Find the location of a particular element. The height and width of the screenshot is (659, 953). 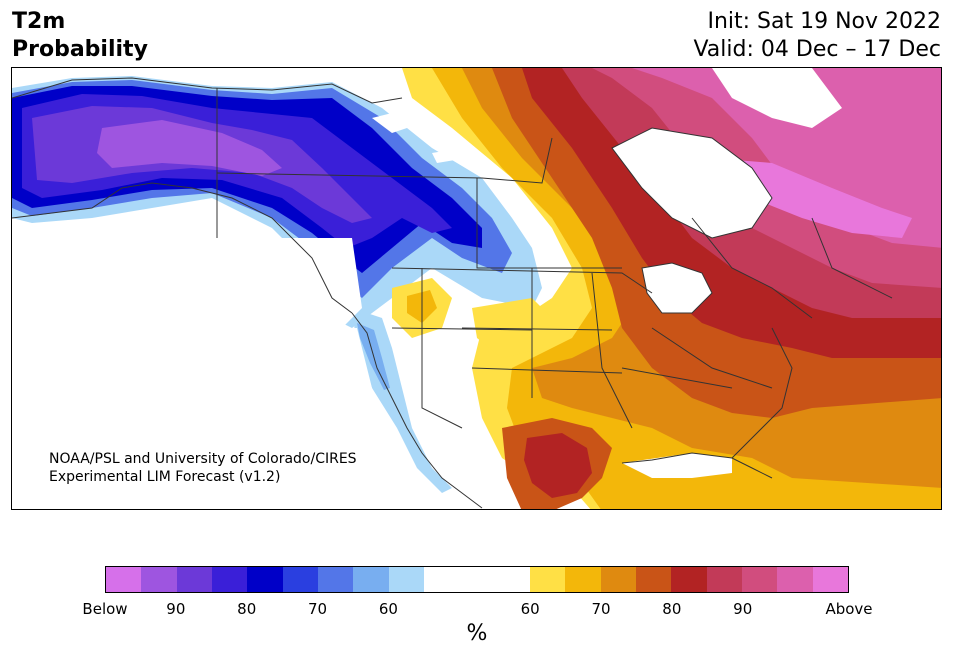

colorbar is located at coordinates (477, 579).